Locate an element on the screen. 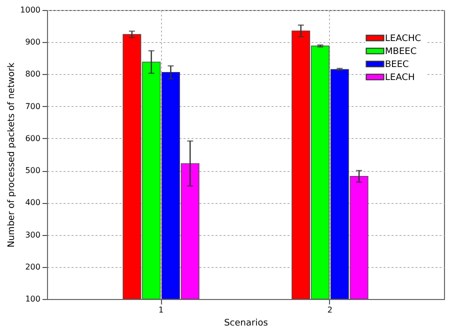 Image resolution: width=474 pixels, height=331 pixels. y-tick-label: 900 is located at coordinates (32, 42).